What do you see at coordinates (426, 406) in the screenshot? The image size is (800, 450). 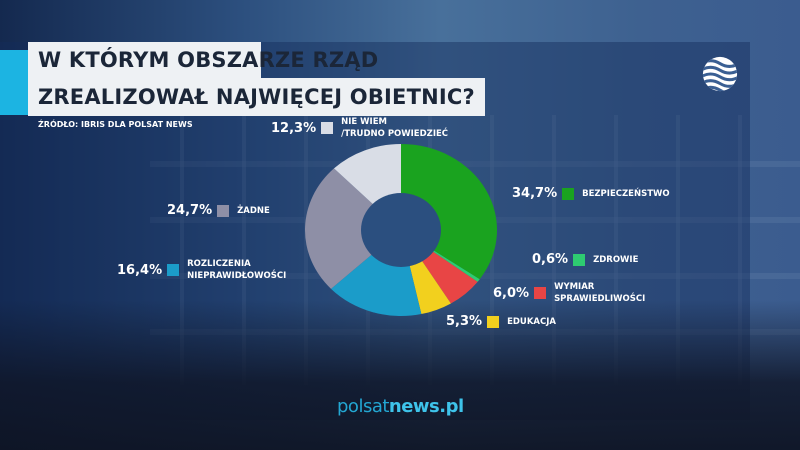 I see `brand-suffix: news.pl` at bounding box center [426, 406].